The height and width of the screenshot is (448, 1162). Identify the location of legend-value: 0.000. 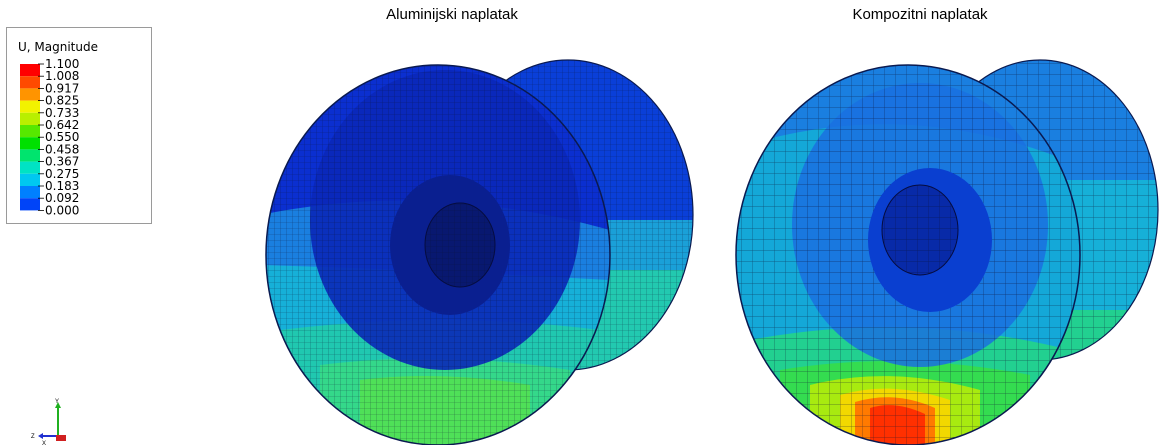
(62, 210).